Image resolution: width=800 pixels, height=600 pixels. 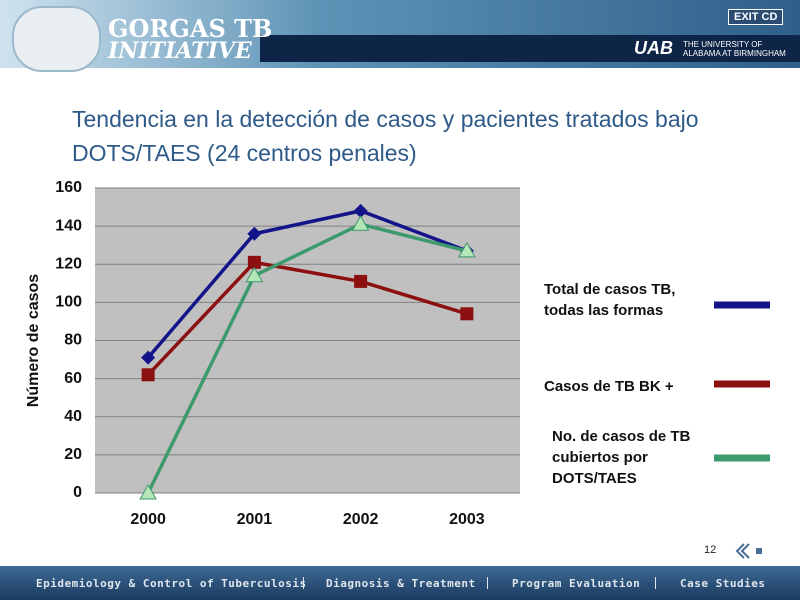 What do you see at coordinates (77, 492) in the screenshot?
I see `y-tick-label: 0` at bounding box center [77, 492].